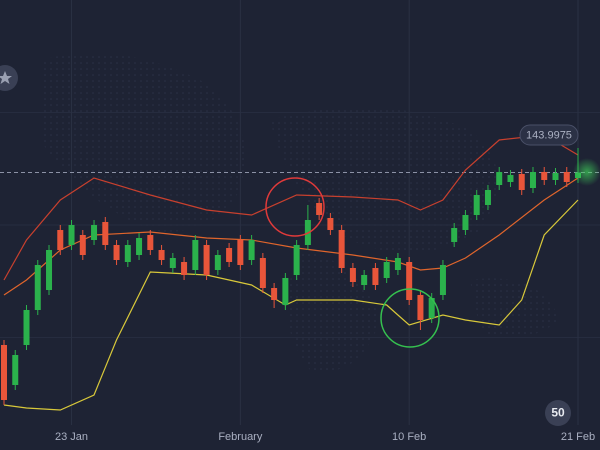 Image resolution: width=600 pixels, height=450 pixels. Describe the element at coordinates (578, 437) in the screenshot. I see `x-tick-label: 21 Feb` at that location.